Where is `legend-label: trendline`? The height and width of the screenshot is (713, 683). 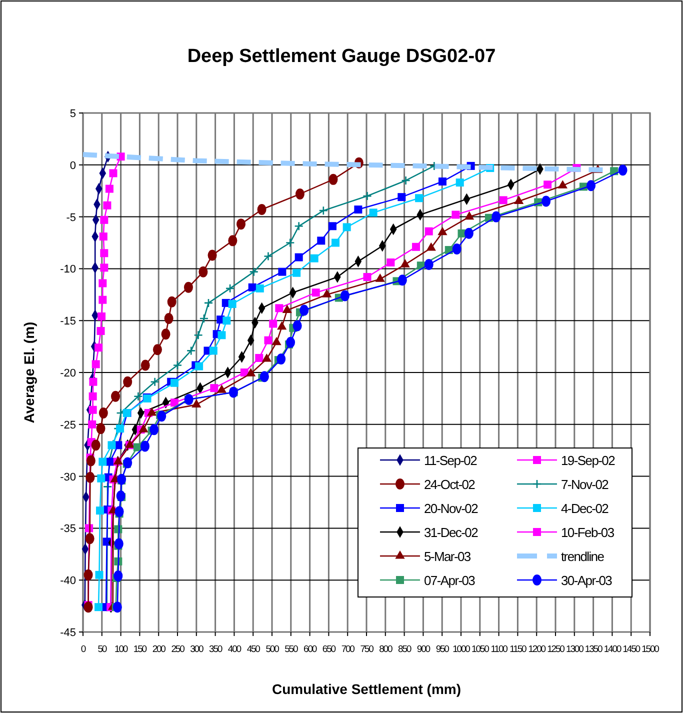 legend-label: trendline is located at coordinates (582, 556).